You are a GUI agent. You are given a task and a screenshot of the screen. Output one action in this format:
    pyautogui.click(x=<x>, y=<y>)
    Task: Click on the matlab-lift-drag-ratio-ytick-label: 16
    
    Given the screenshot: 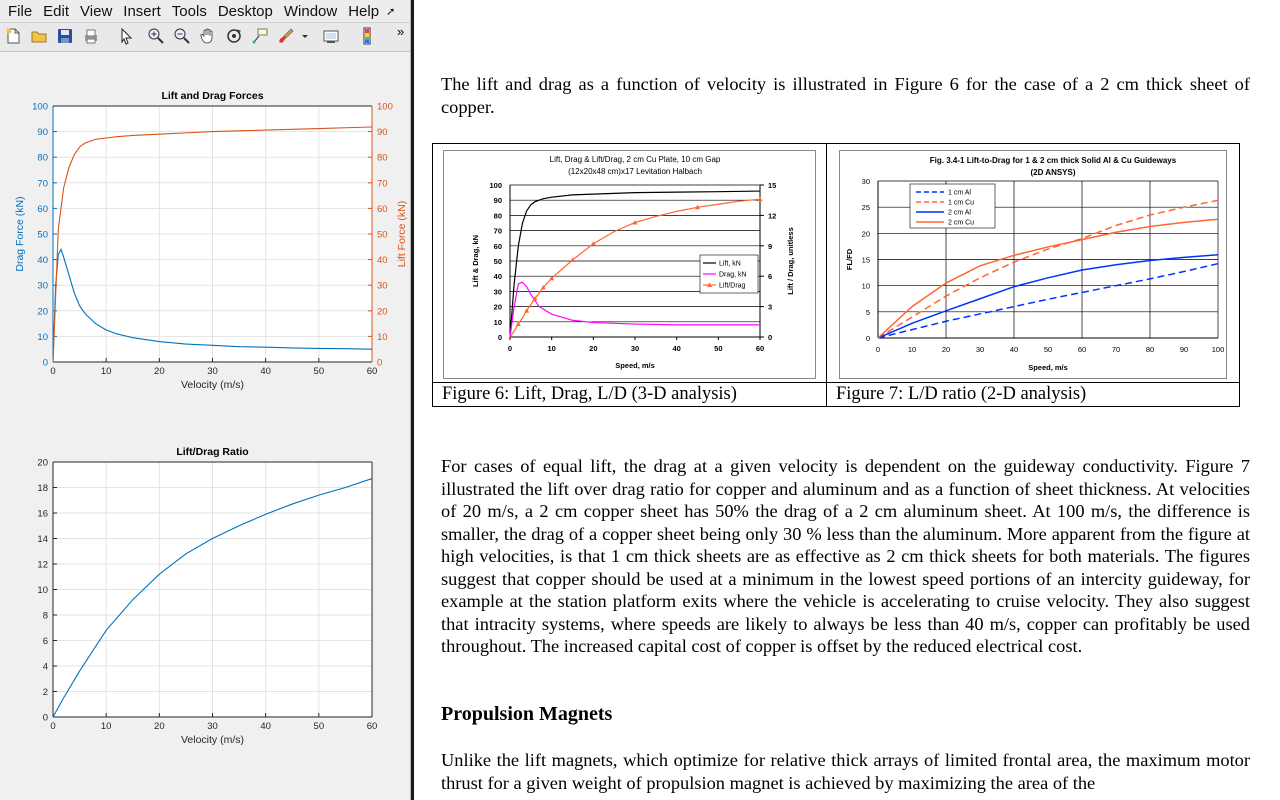 What is the action you would take?
    pyautogui.click(x=42, y=514)
    